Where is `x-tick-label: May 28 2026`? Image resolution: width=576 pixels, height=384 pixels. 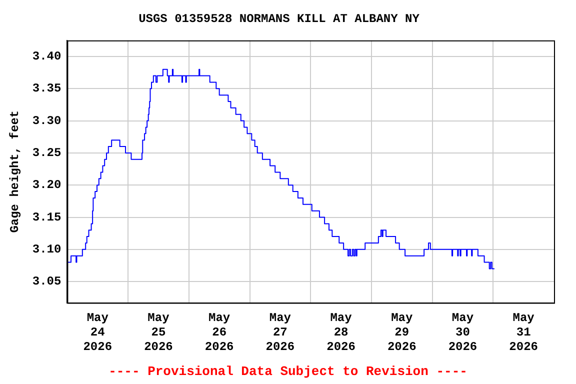 x-tick-label: May 28 2026 is located at coordinates (341, 332).